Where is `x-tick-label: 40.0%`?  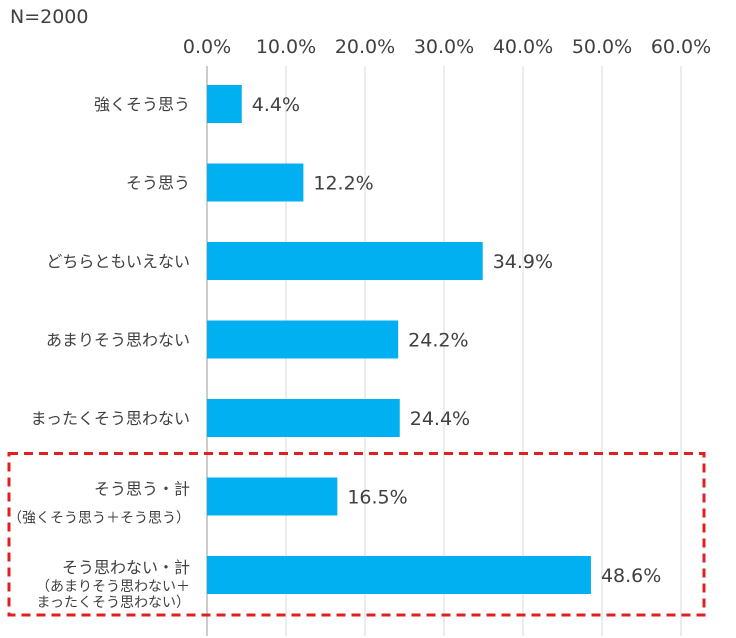 x-tick-label: 40.0% is located at coordinates (523, 47).